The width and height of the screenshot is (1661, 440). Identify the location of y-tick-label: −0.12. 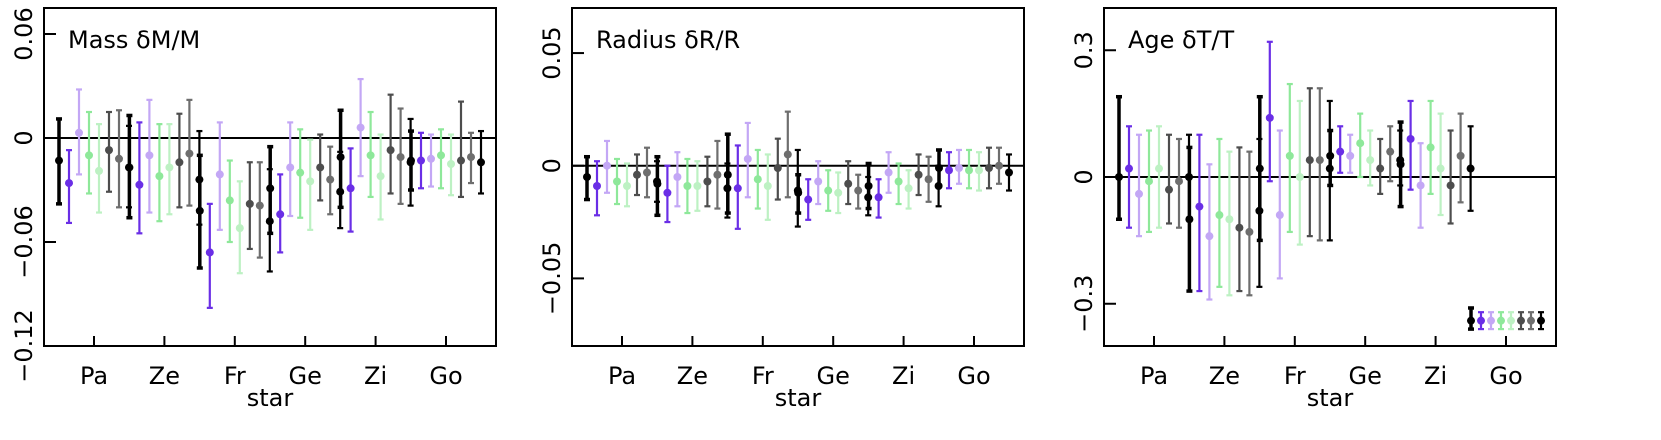
(24, 346).